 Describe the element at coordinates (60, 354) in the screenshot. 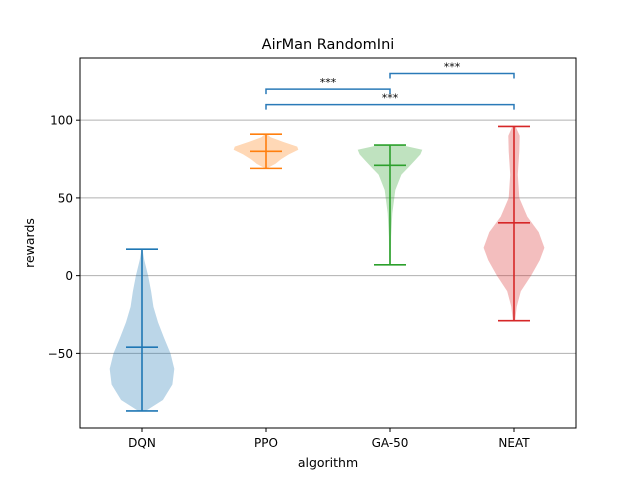

I see `y-tick-label: −50` at that location.